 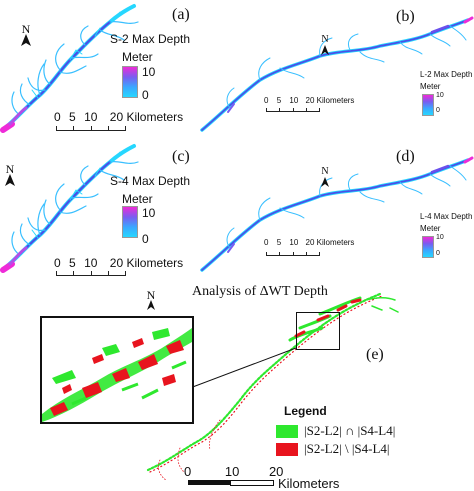 What do you see at coordinates (137, 57) in the screenshot?
I see `colorbar-unit-a: Meter` at bounding box center [137, 57].